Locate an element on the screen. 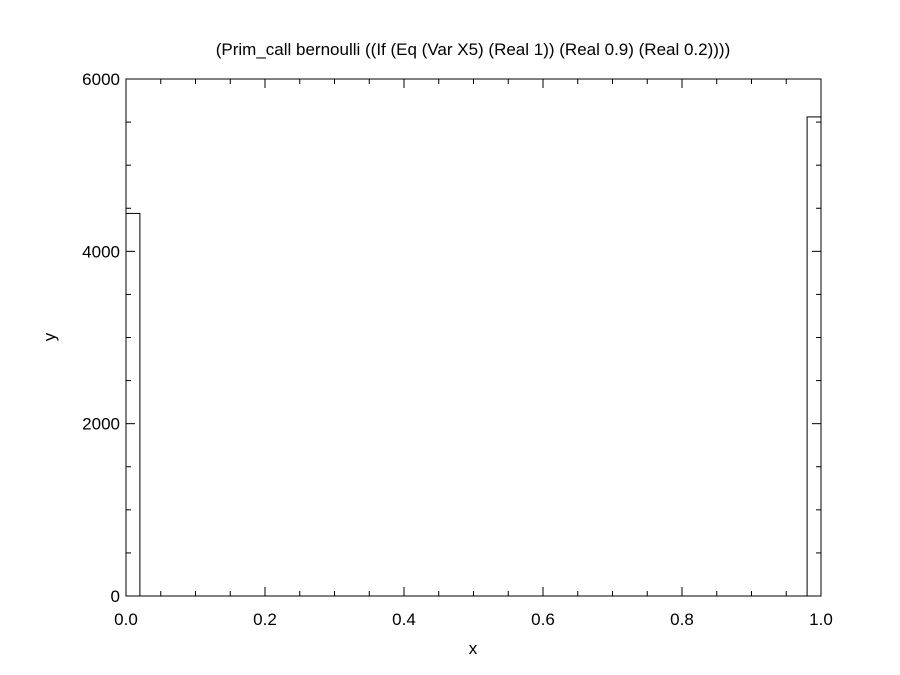  x-tick-label: 0.6 is located at coordinates (543, 619).